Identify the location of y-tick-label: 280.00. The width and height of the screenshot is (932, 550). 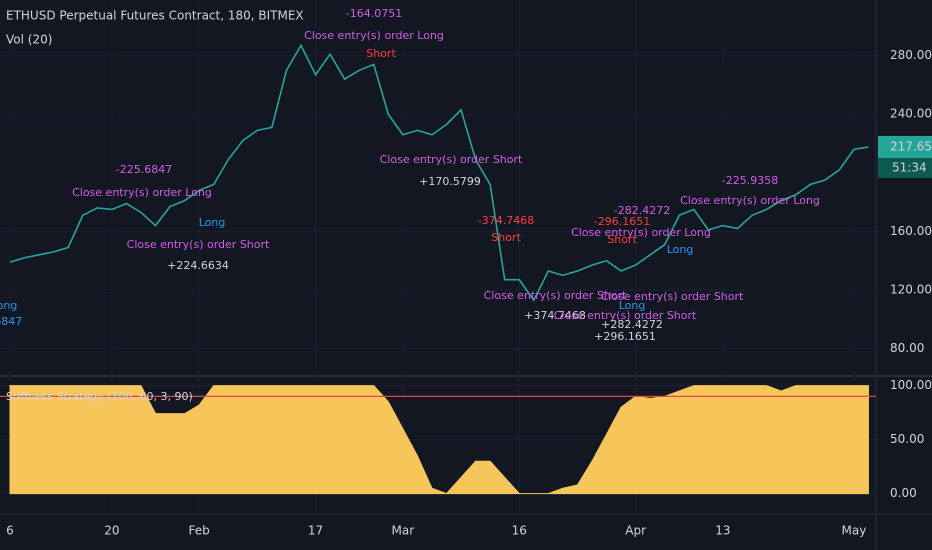
(911, 55).